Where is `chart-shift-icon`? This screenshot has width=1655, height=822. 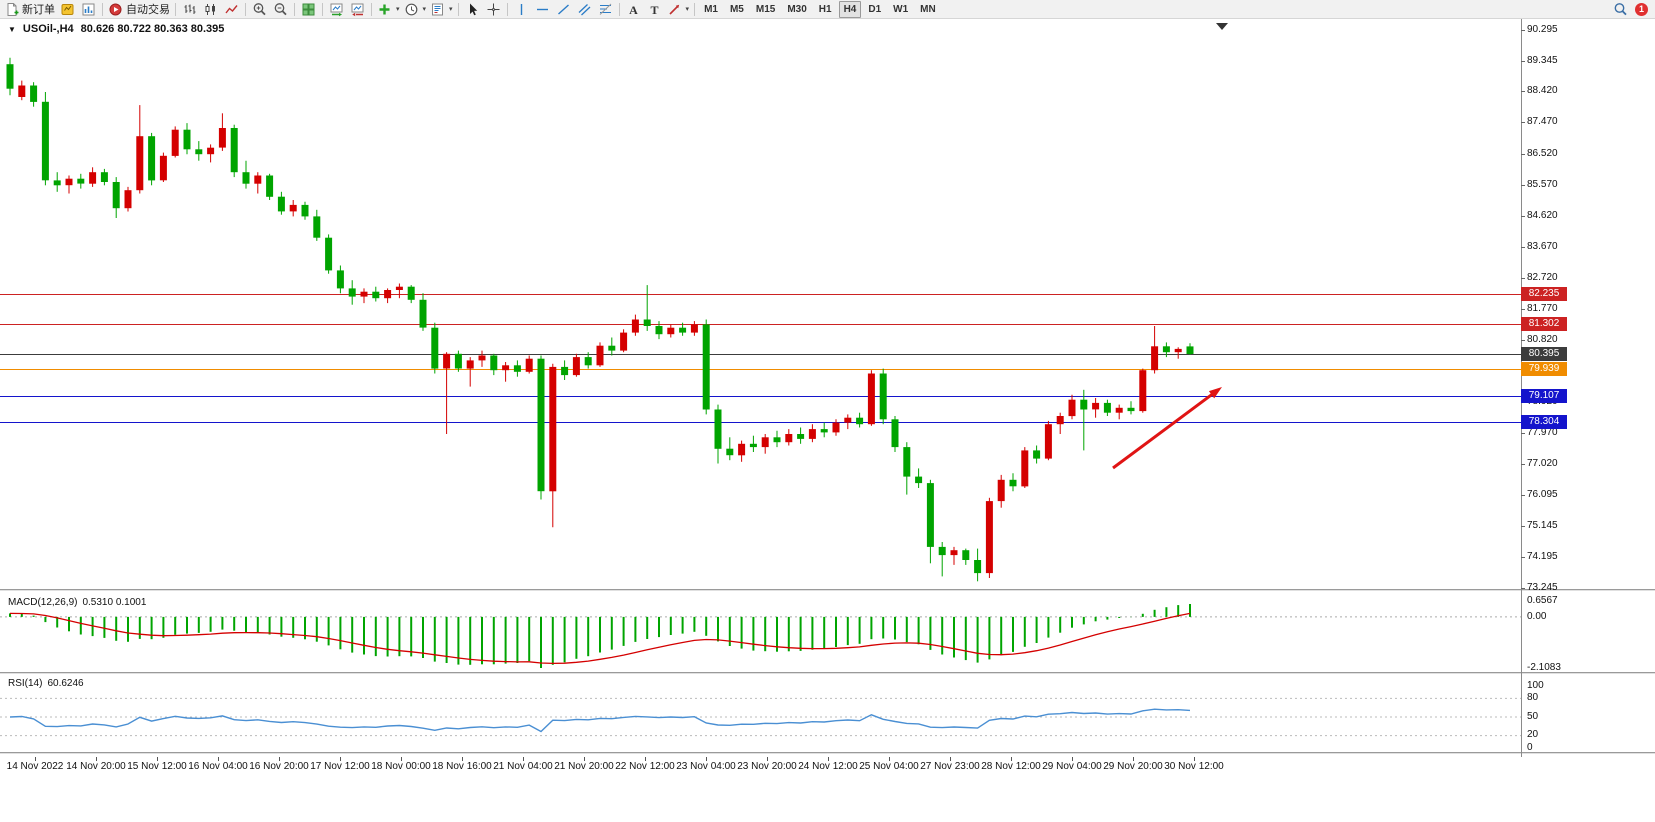
chart-shift-icon is located at coordinates (357, 9).